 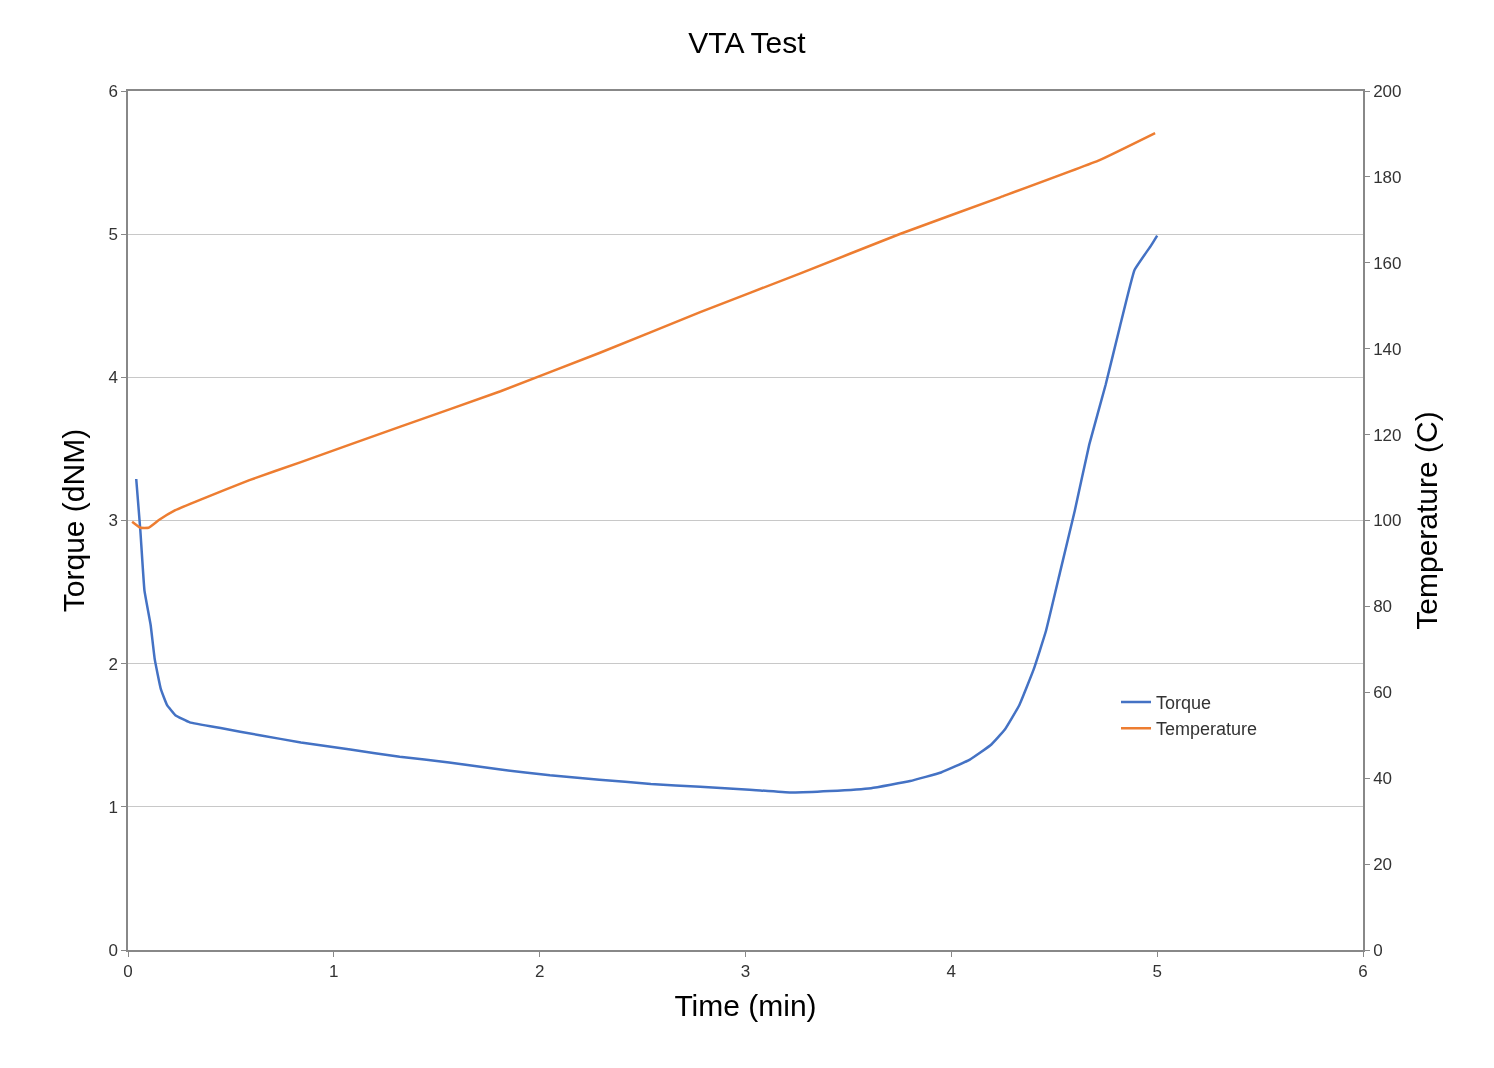 What do you see at coordinates (113, 91) in the screenshot?
I see `y-tick-label: 6` at bounding box center [113, 91].